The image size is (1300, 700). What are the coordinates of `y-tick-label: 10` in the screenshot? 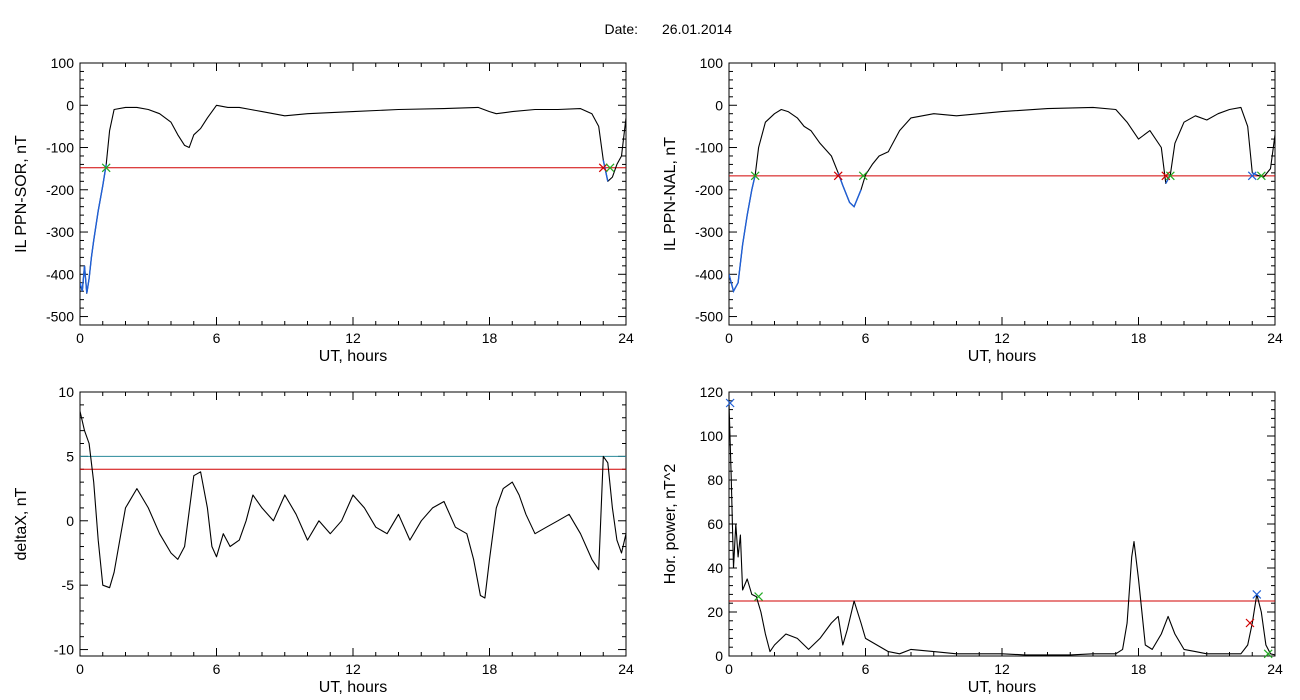 It's located at (66, 392).